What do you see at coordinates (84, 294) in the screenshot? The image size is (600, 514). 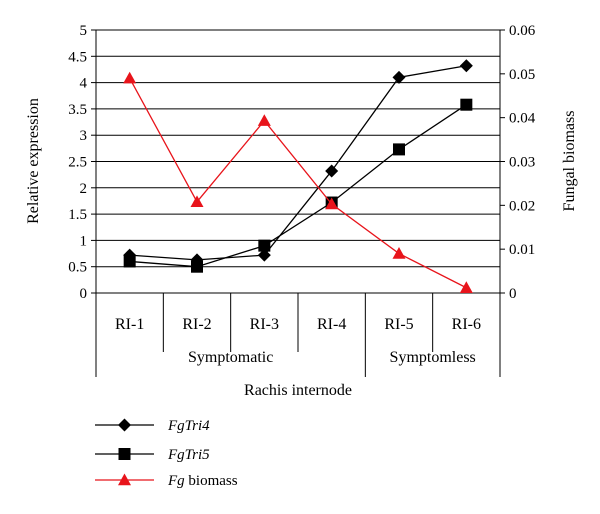 I see `y-tick-label-left: 0` at bounding box center [84, 294].